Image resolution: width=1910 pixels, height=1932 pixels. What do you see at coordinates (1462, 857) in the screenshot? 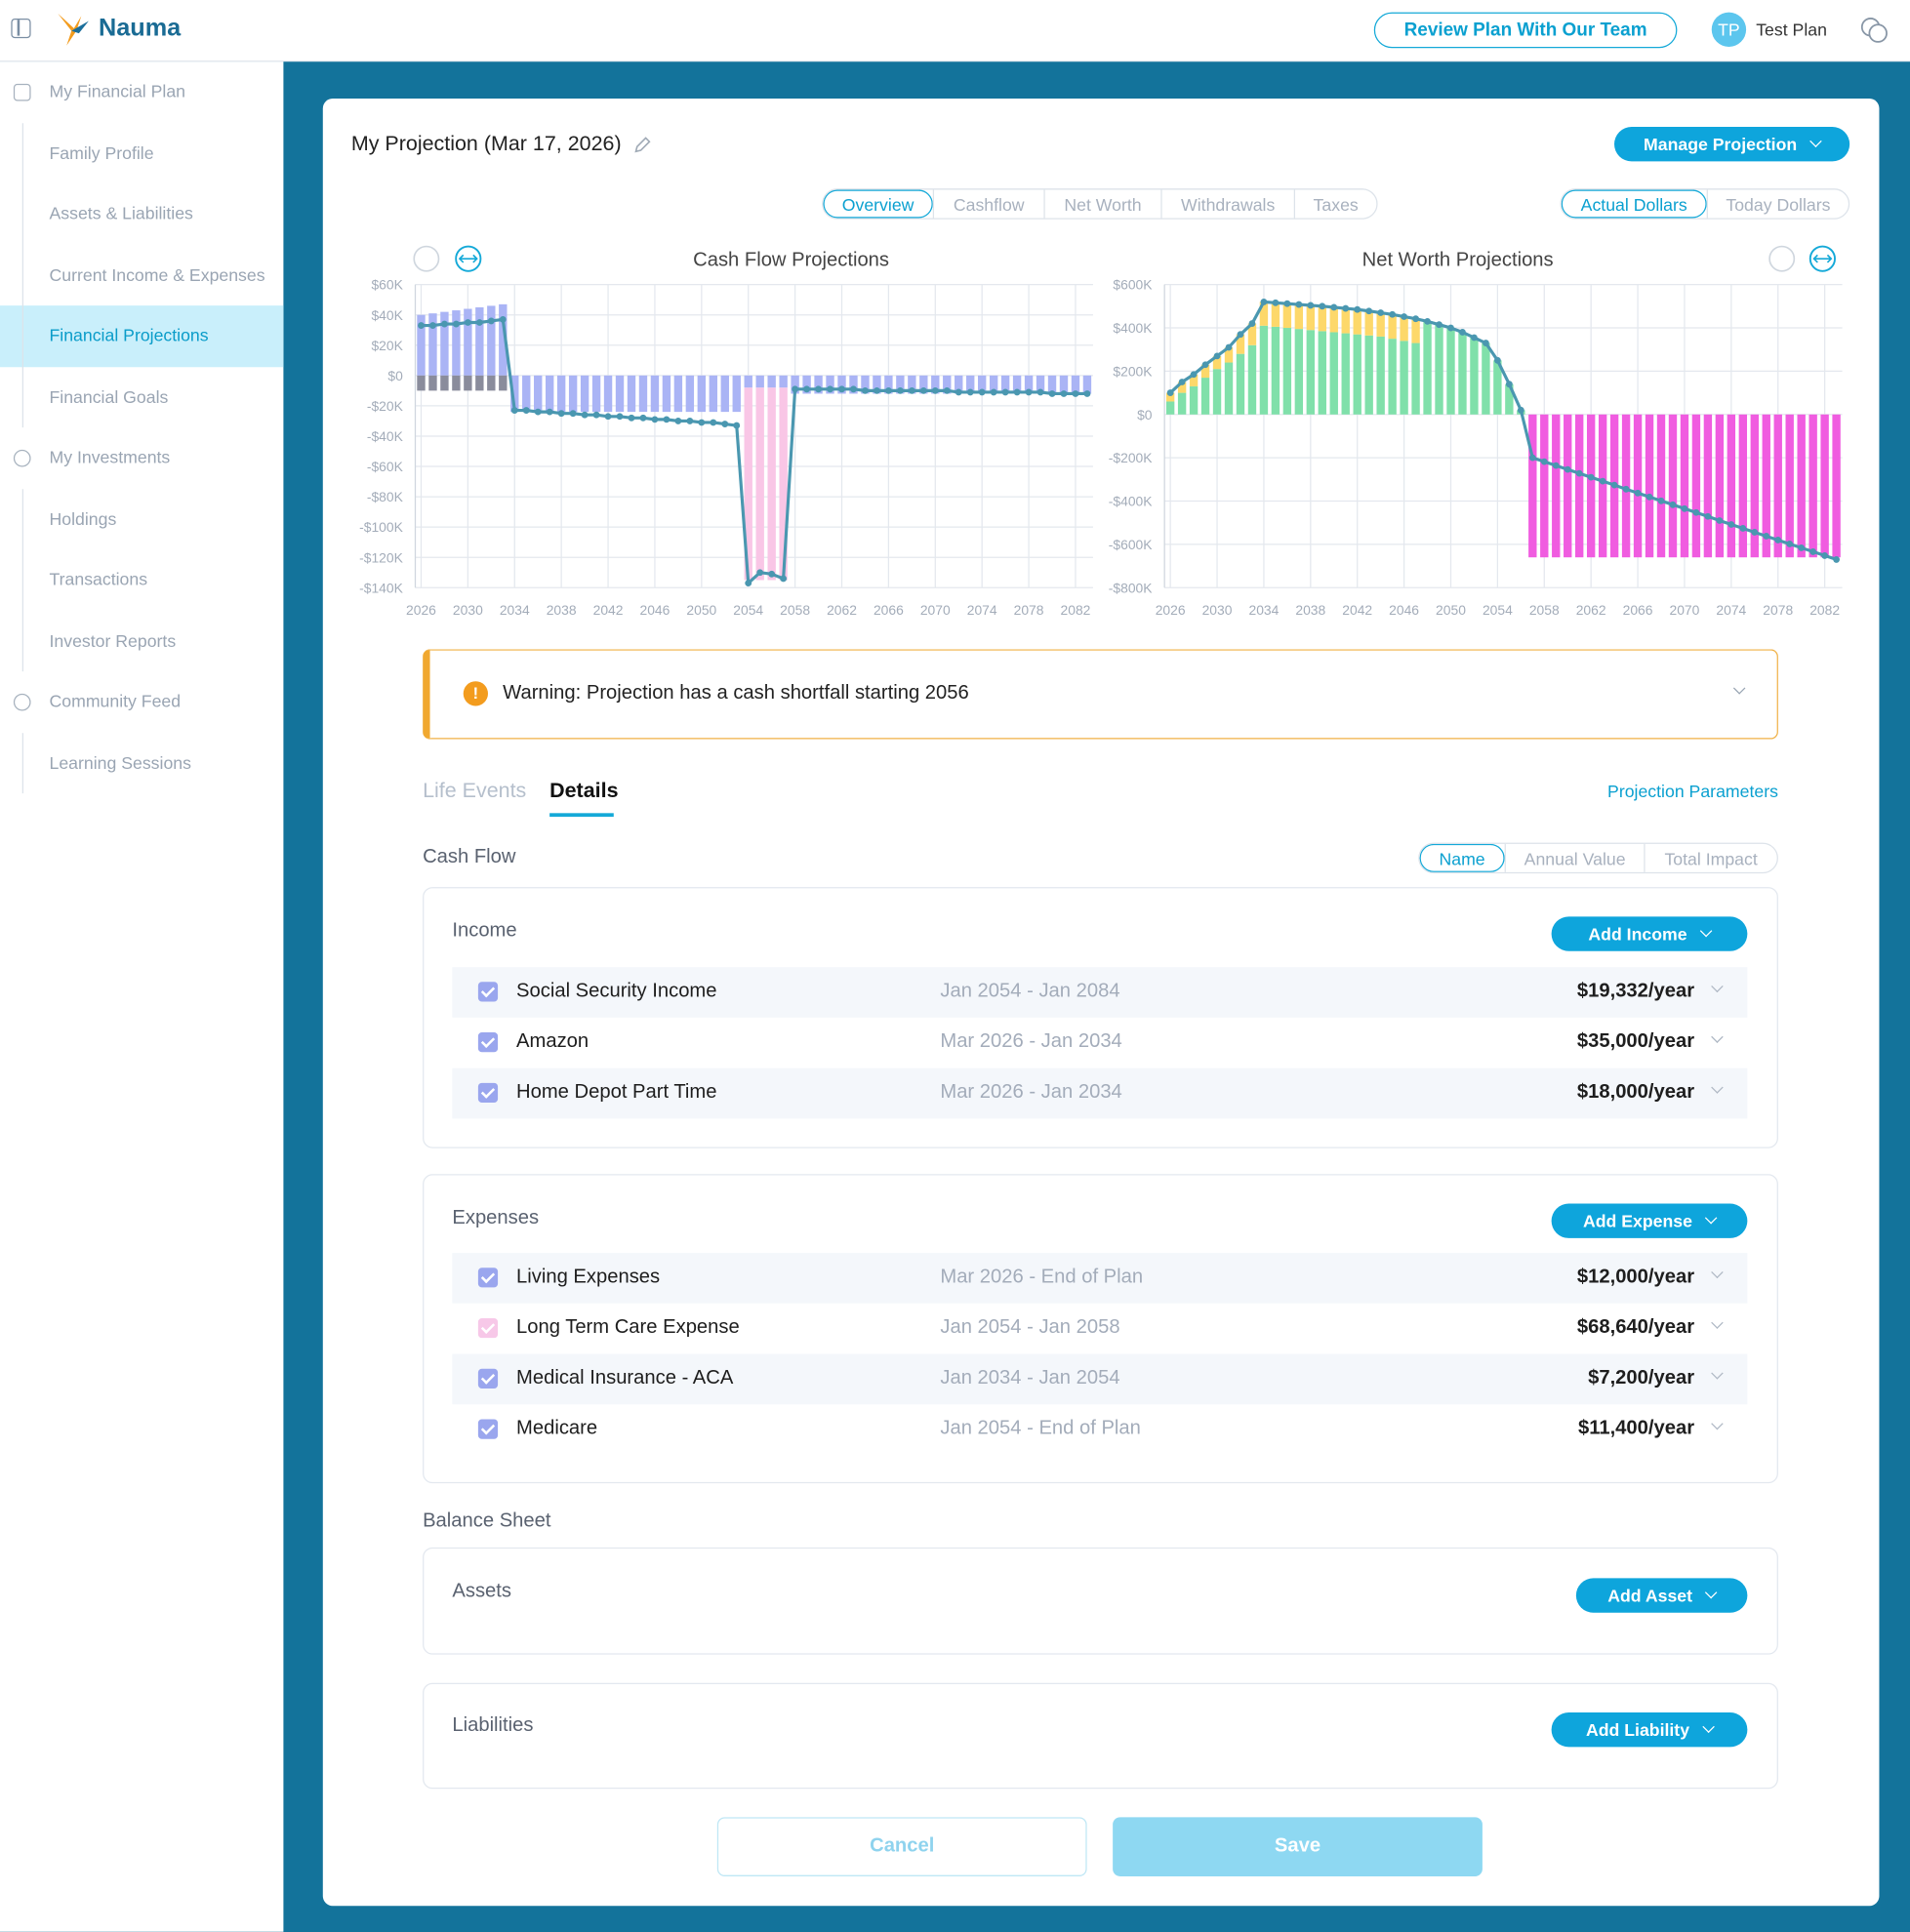
I see `toggle-option: Name` at bounding box center [1462, 857].